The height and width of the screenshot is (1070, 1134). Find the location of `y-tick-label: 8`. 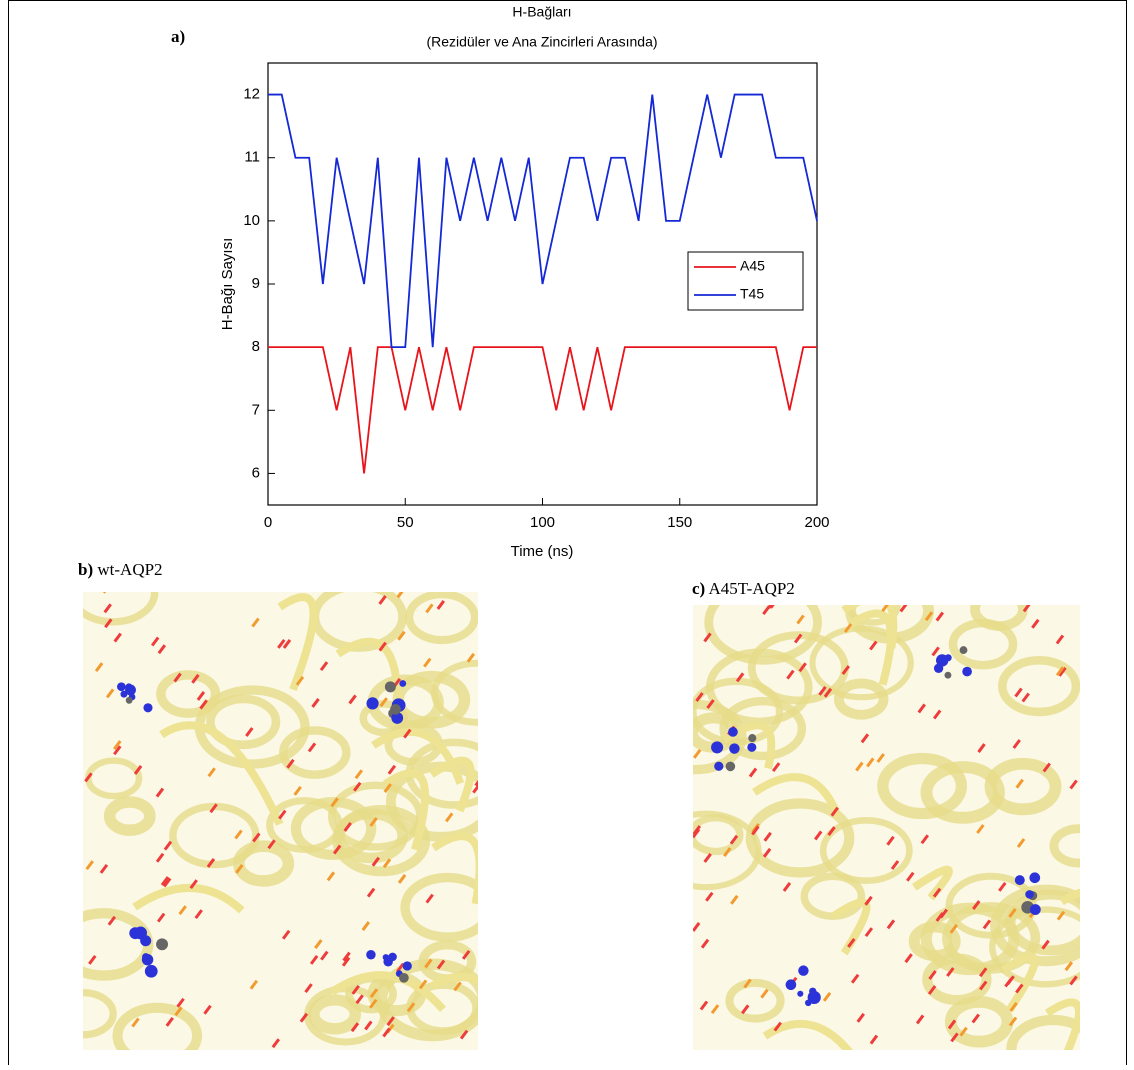

y-tick-label: 8 is located at coordinates (256, 346).